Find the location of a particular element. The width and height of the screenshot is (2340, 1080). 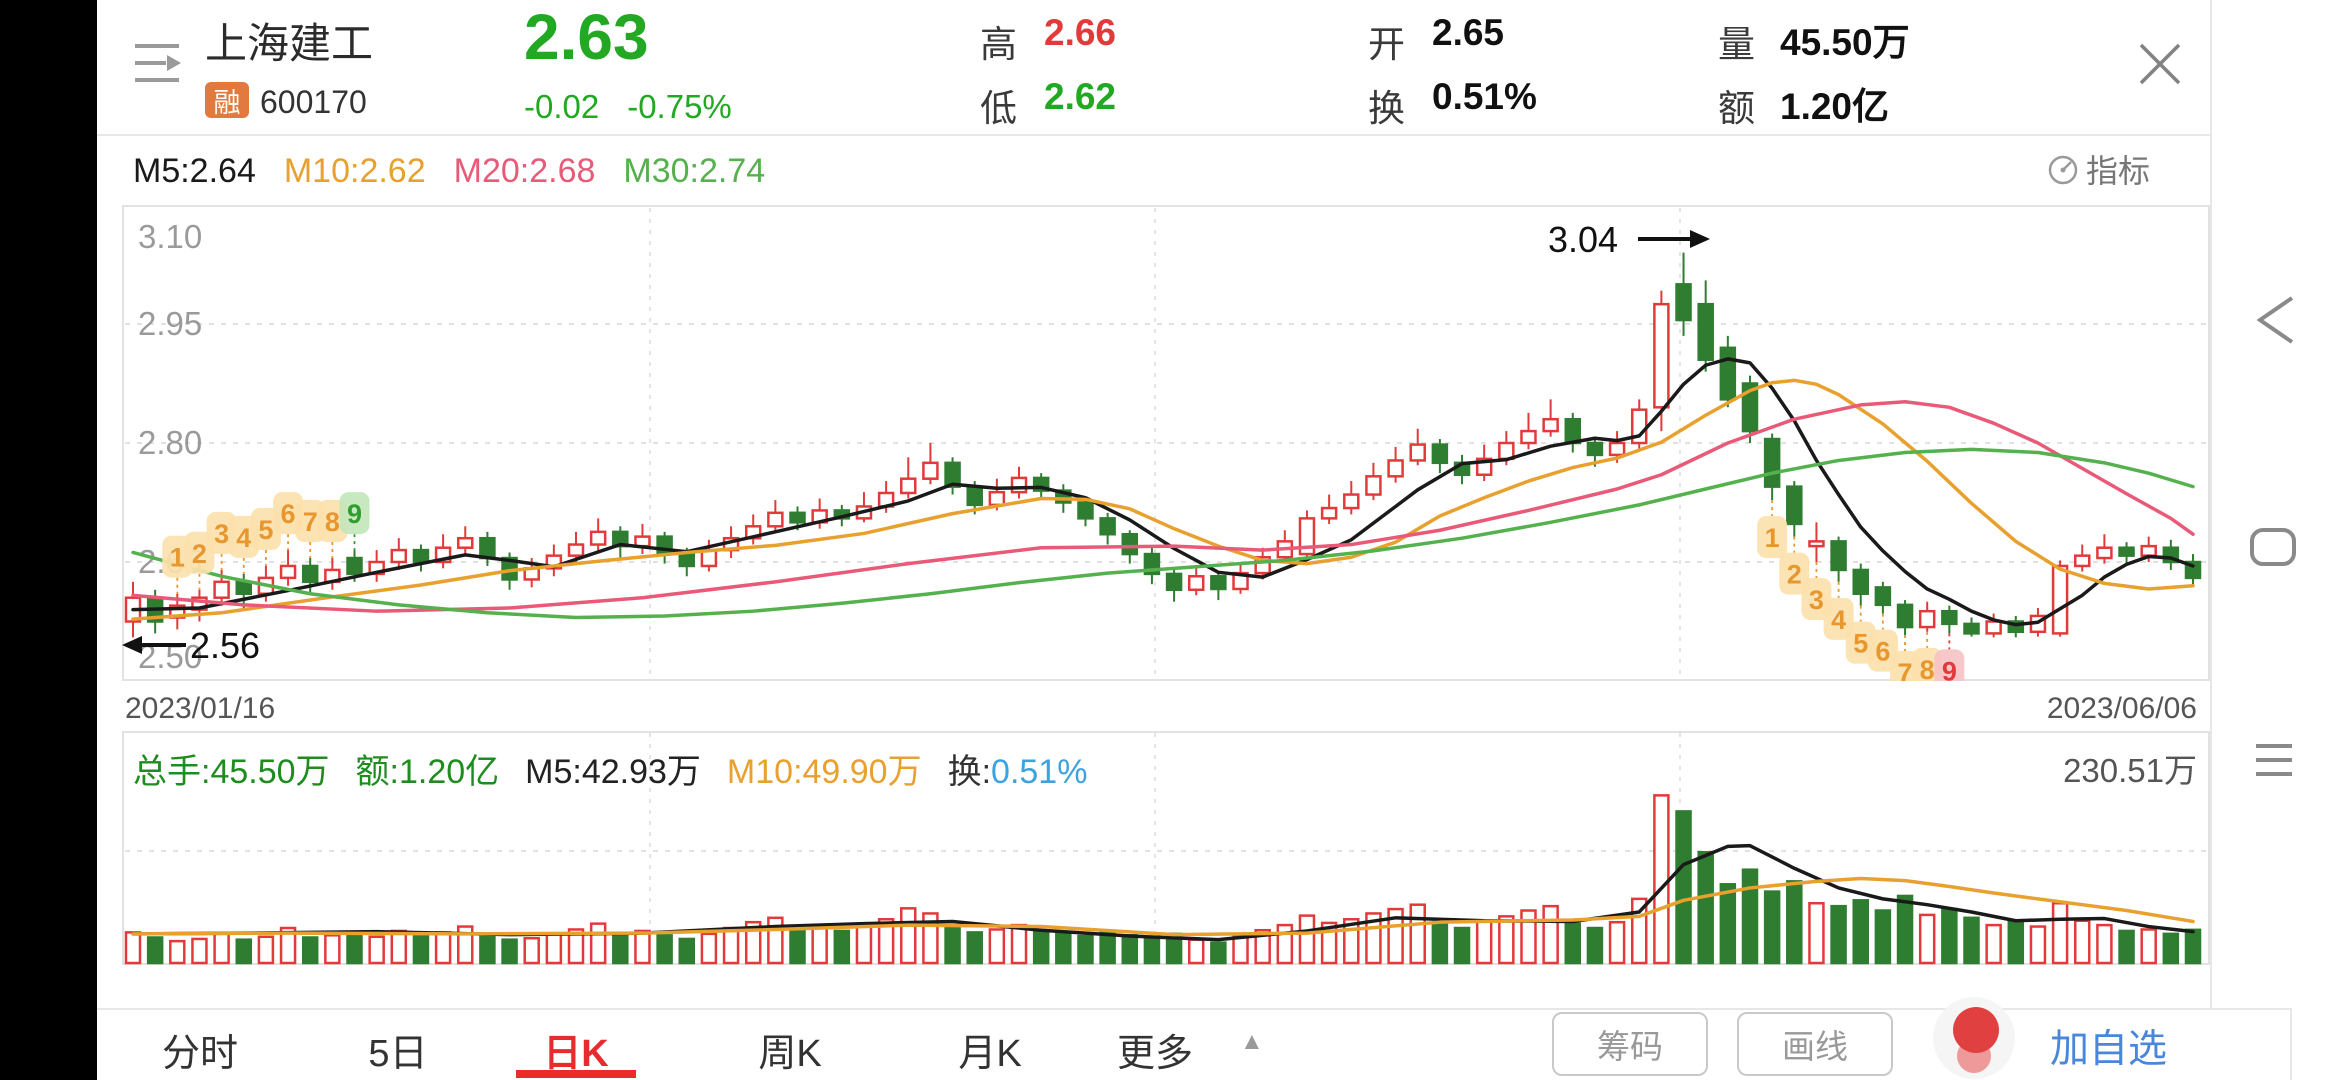

live-dot-icon is located at coordinates (1974, 1038).